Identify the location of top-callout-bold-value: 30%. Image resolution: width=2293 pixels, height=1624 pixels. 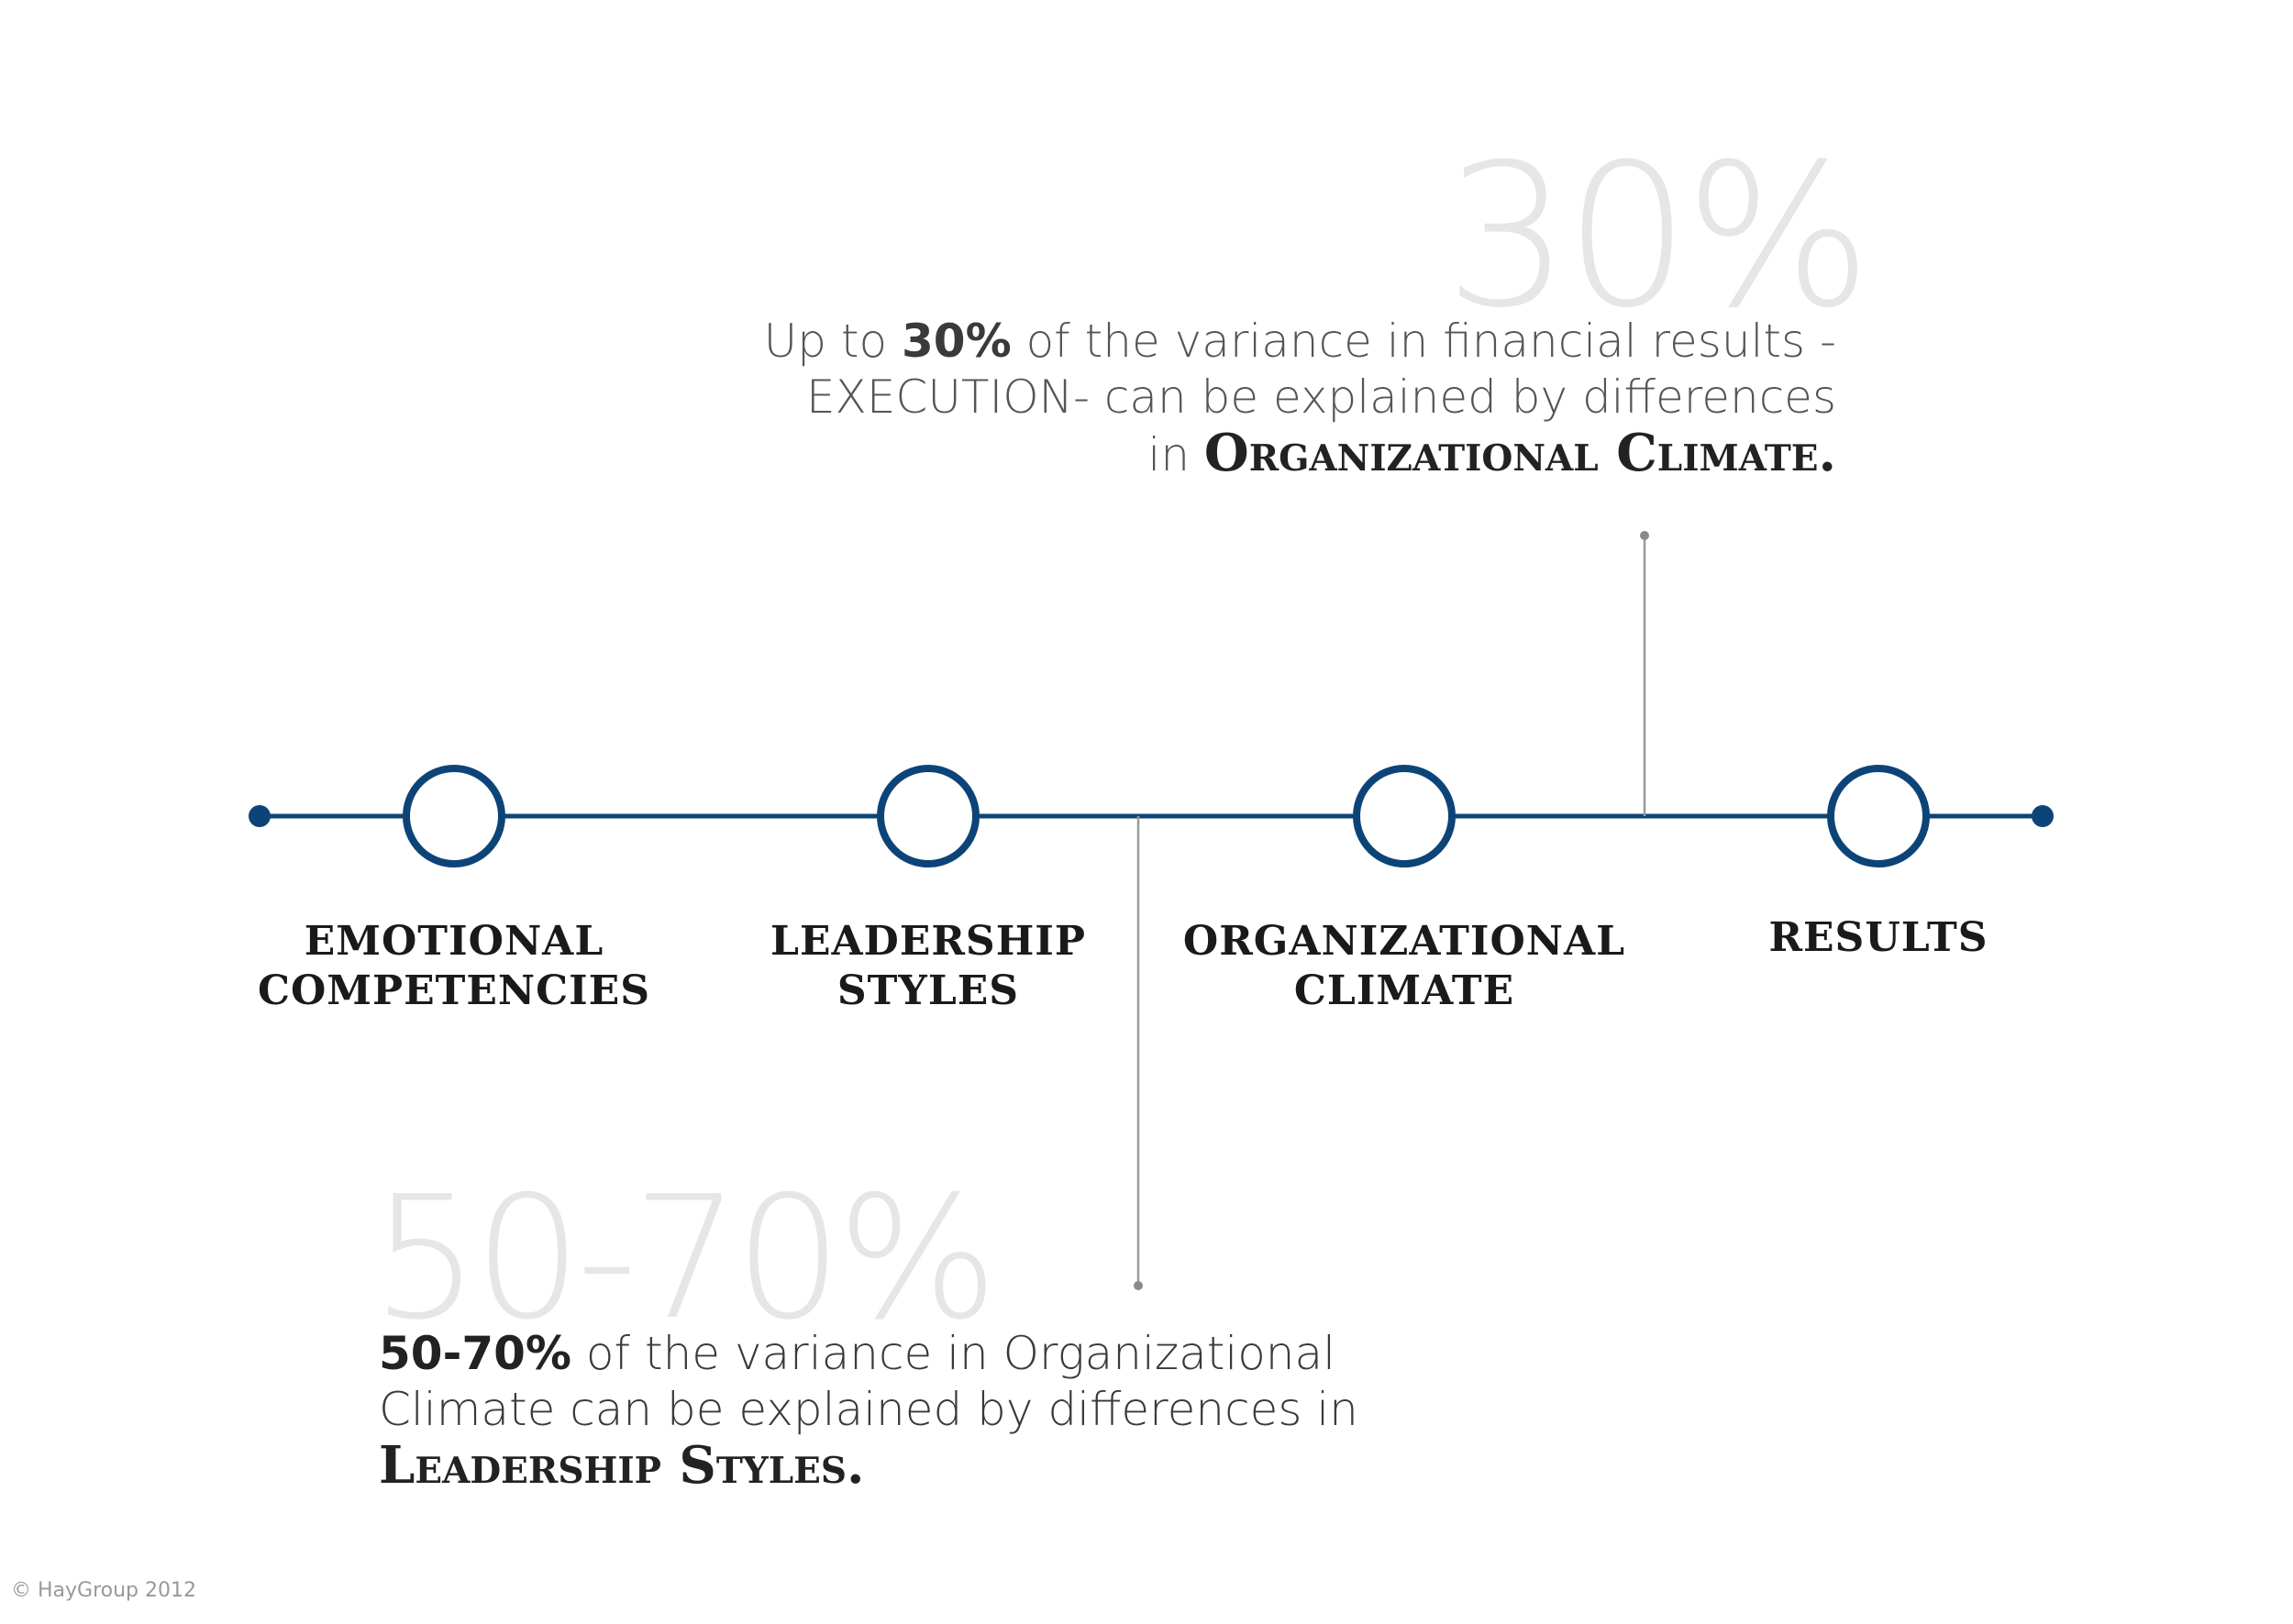
(956, 341).